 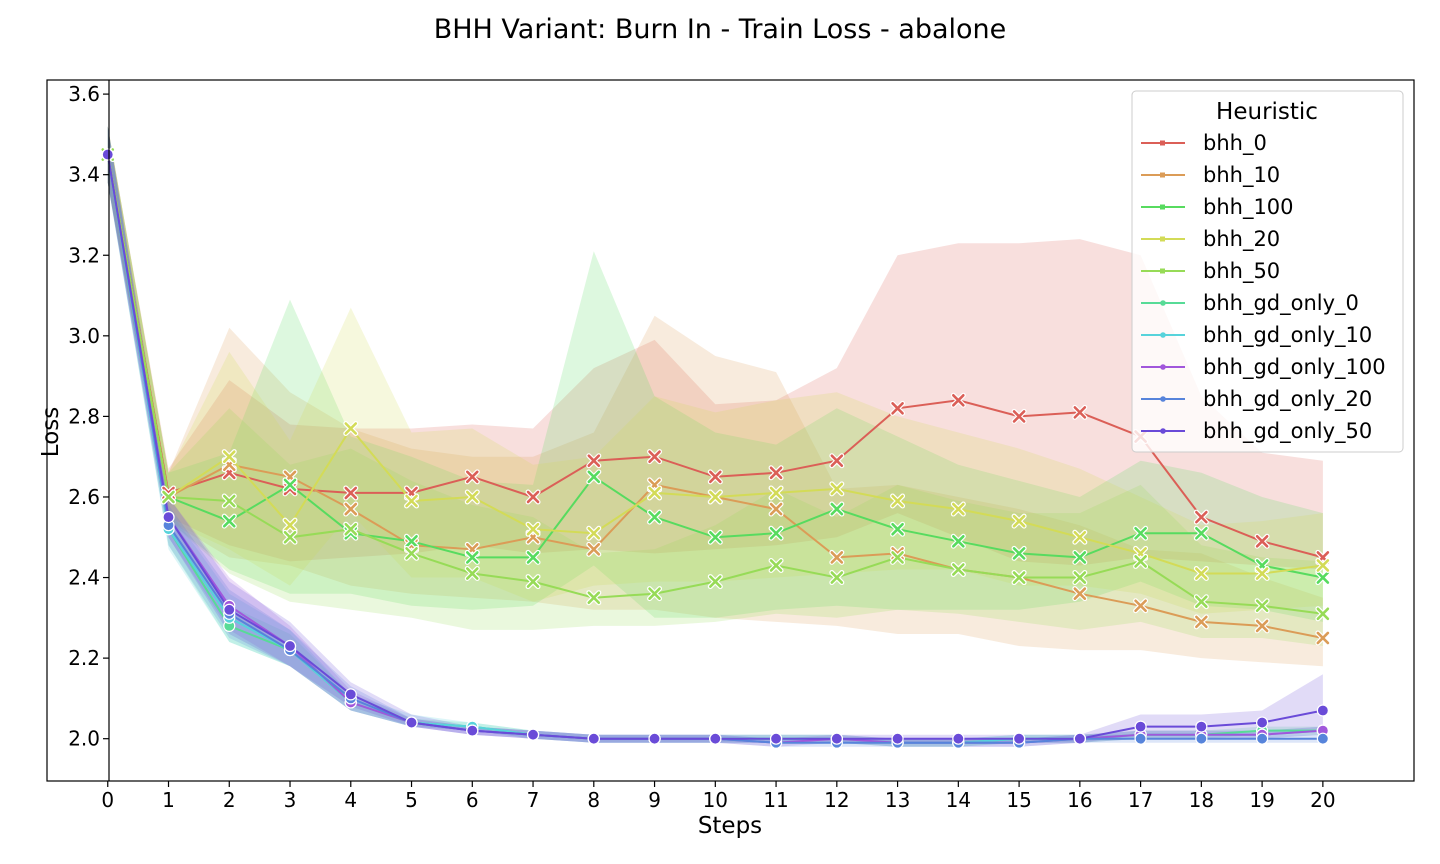 I want to click on legend-item-bhh-gd-only-20: bhh_gd_only_20, so click(x=1256, y=399).